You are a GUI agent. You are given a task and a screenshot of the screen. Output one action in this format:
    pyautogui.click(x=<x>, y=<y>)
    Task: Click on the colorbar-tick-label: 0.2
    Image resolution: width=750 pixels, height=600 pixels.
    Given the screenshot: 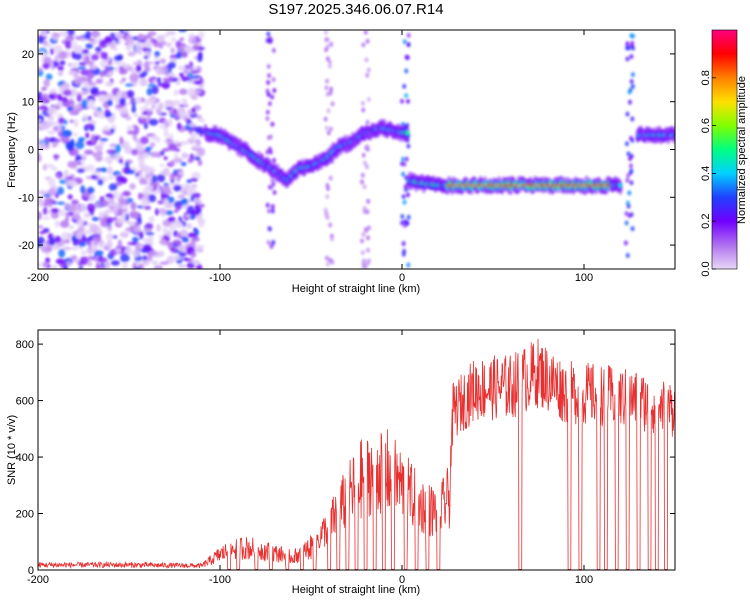 What is the action you would take?
    pyautogui.click(x=706, y=221)
    